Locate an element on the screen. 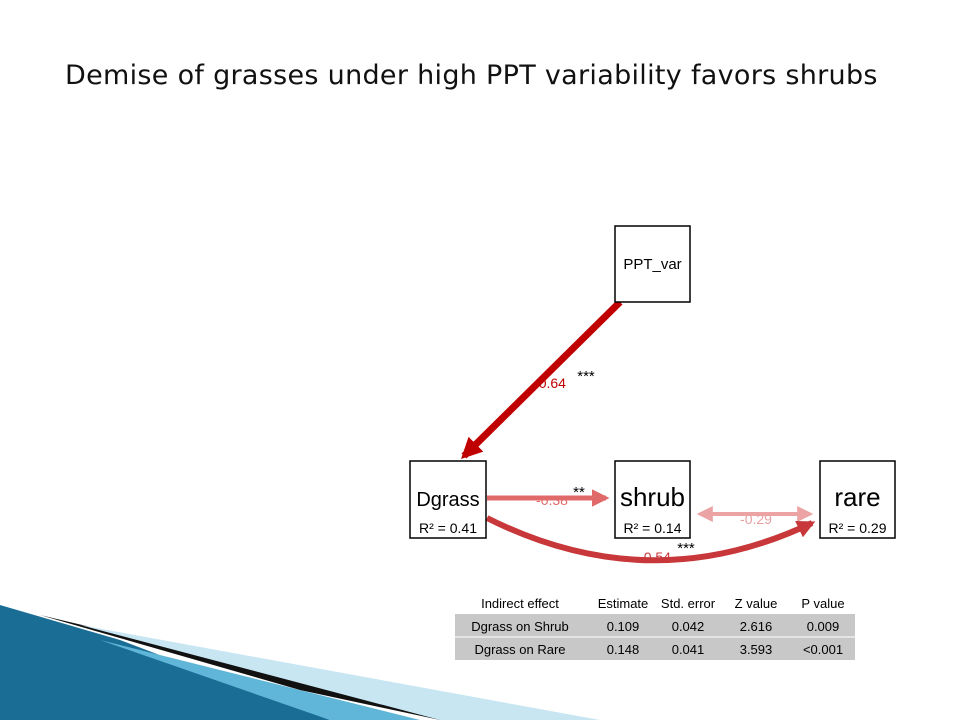  table-cell: 0.109 is located at coordinates (623, 626).